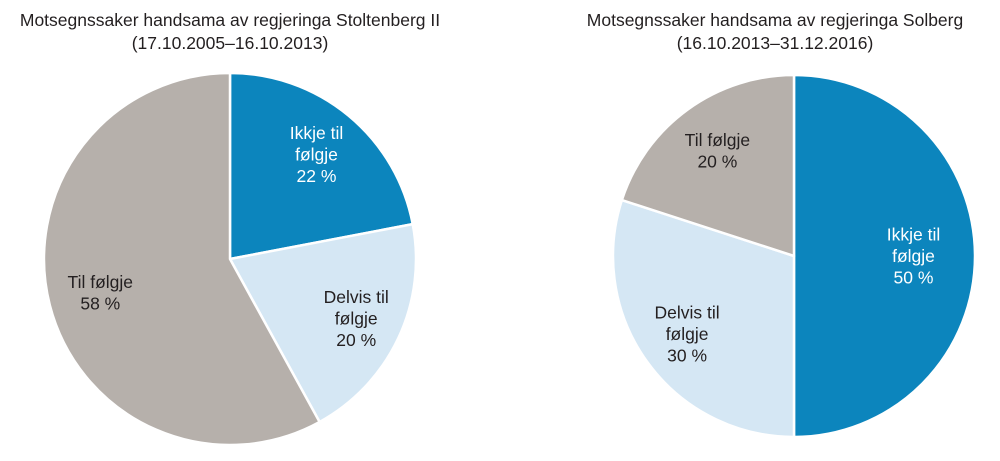 The width and height of the screenshot is (1000, 461). I want to click on chart-title-stoltenberg-dates: (17.10.2005–16.10.2013), so click(230, 43).